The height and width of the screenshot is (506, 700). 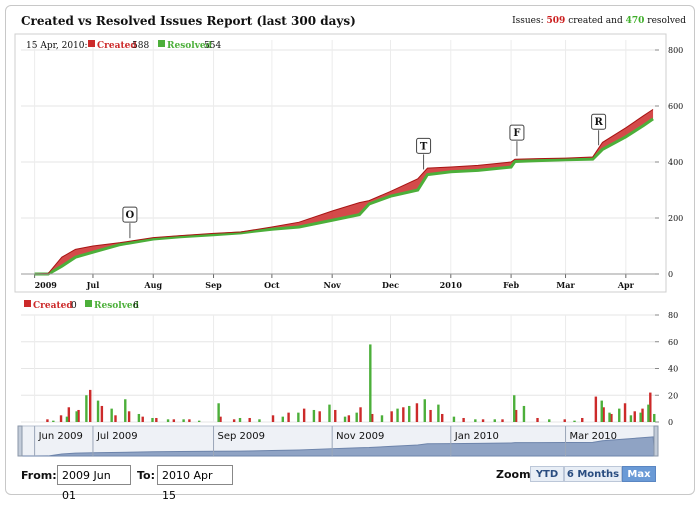 I want to click on summary-prefix: Issues:, so click(x=528, y=21).